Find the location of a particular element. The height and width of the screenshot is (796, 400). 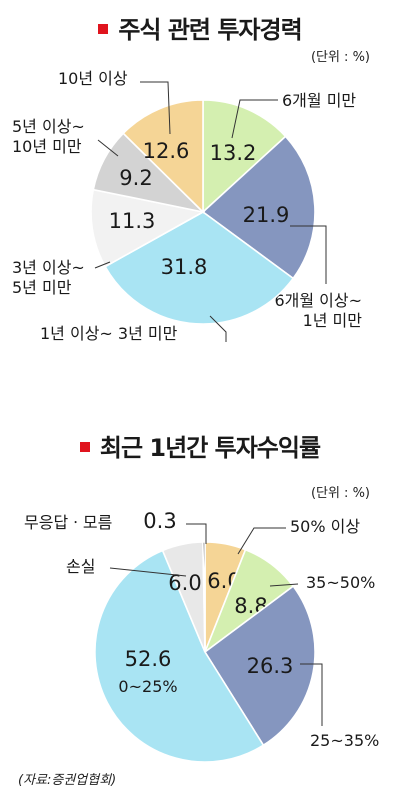

data-label: 11.3 is located at coordinates (132, 221).